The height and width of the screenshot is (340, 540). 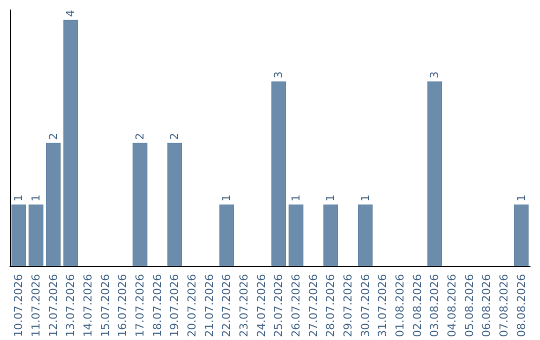 I want to click on x-tick-label: 17.07.2026, so click(x=140, y=306).